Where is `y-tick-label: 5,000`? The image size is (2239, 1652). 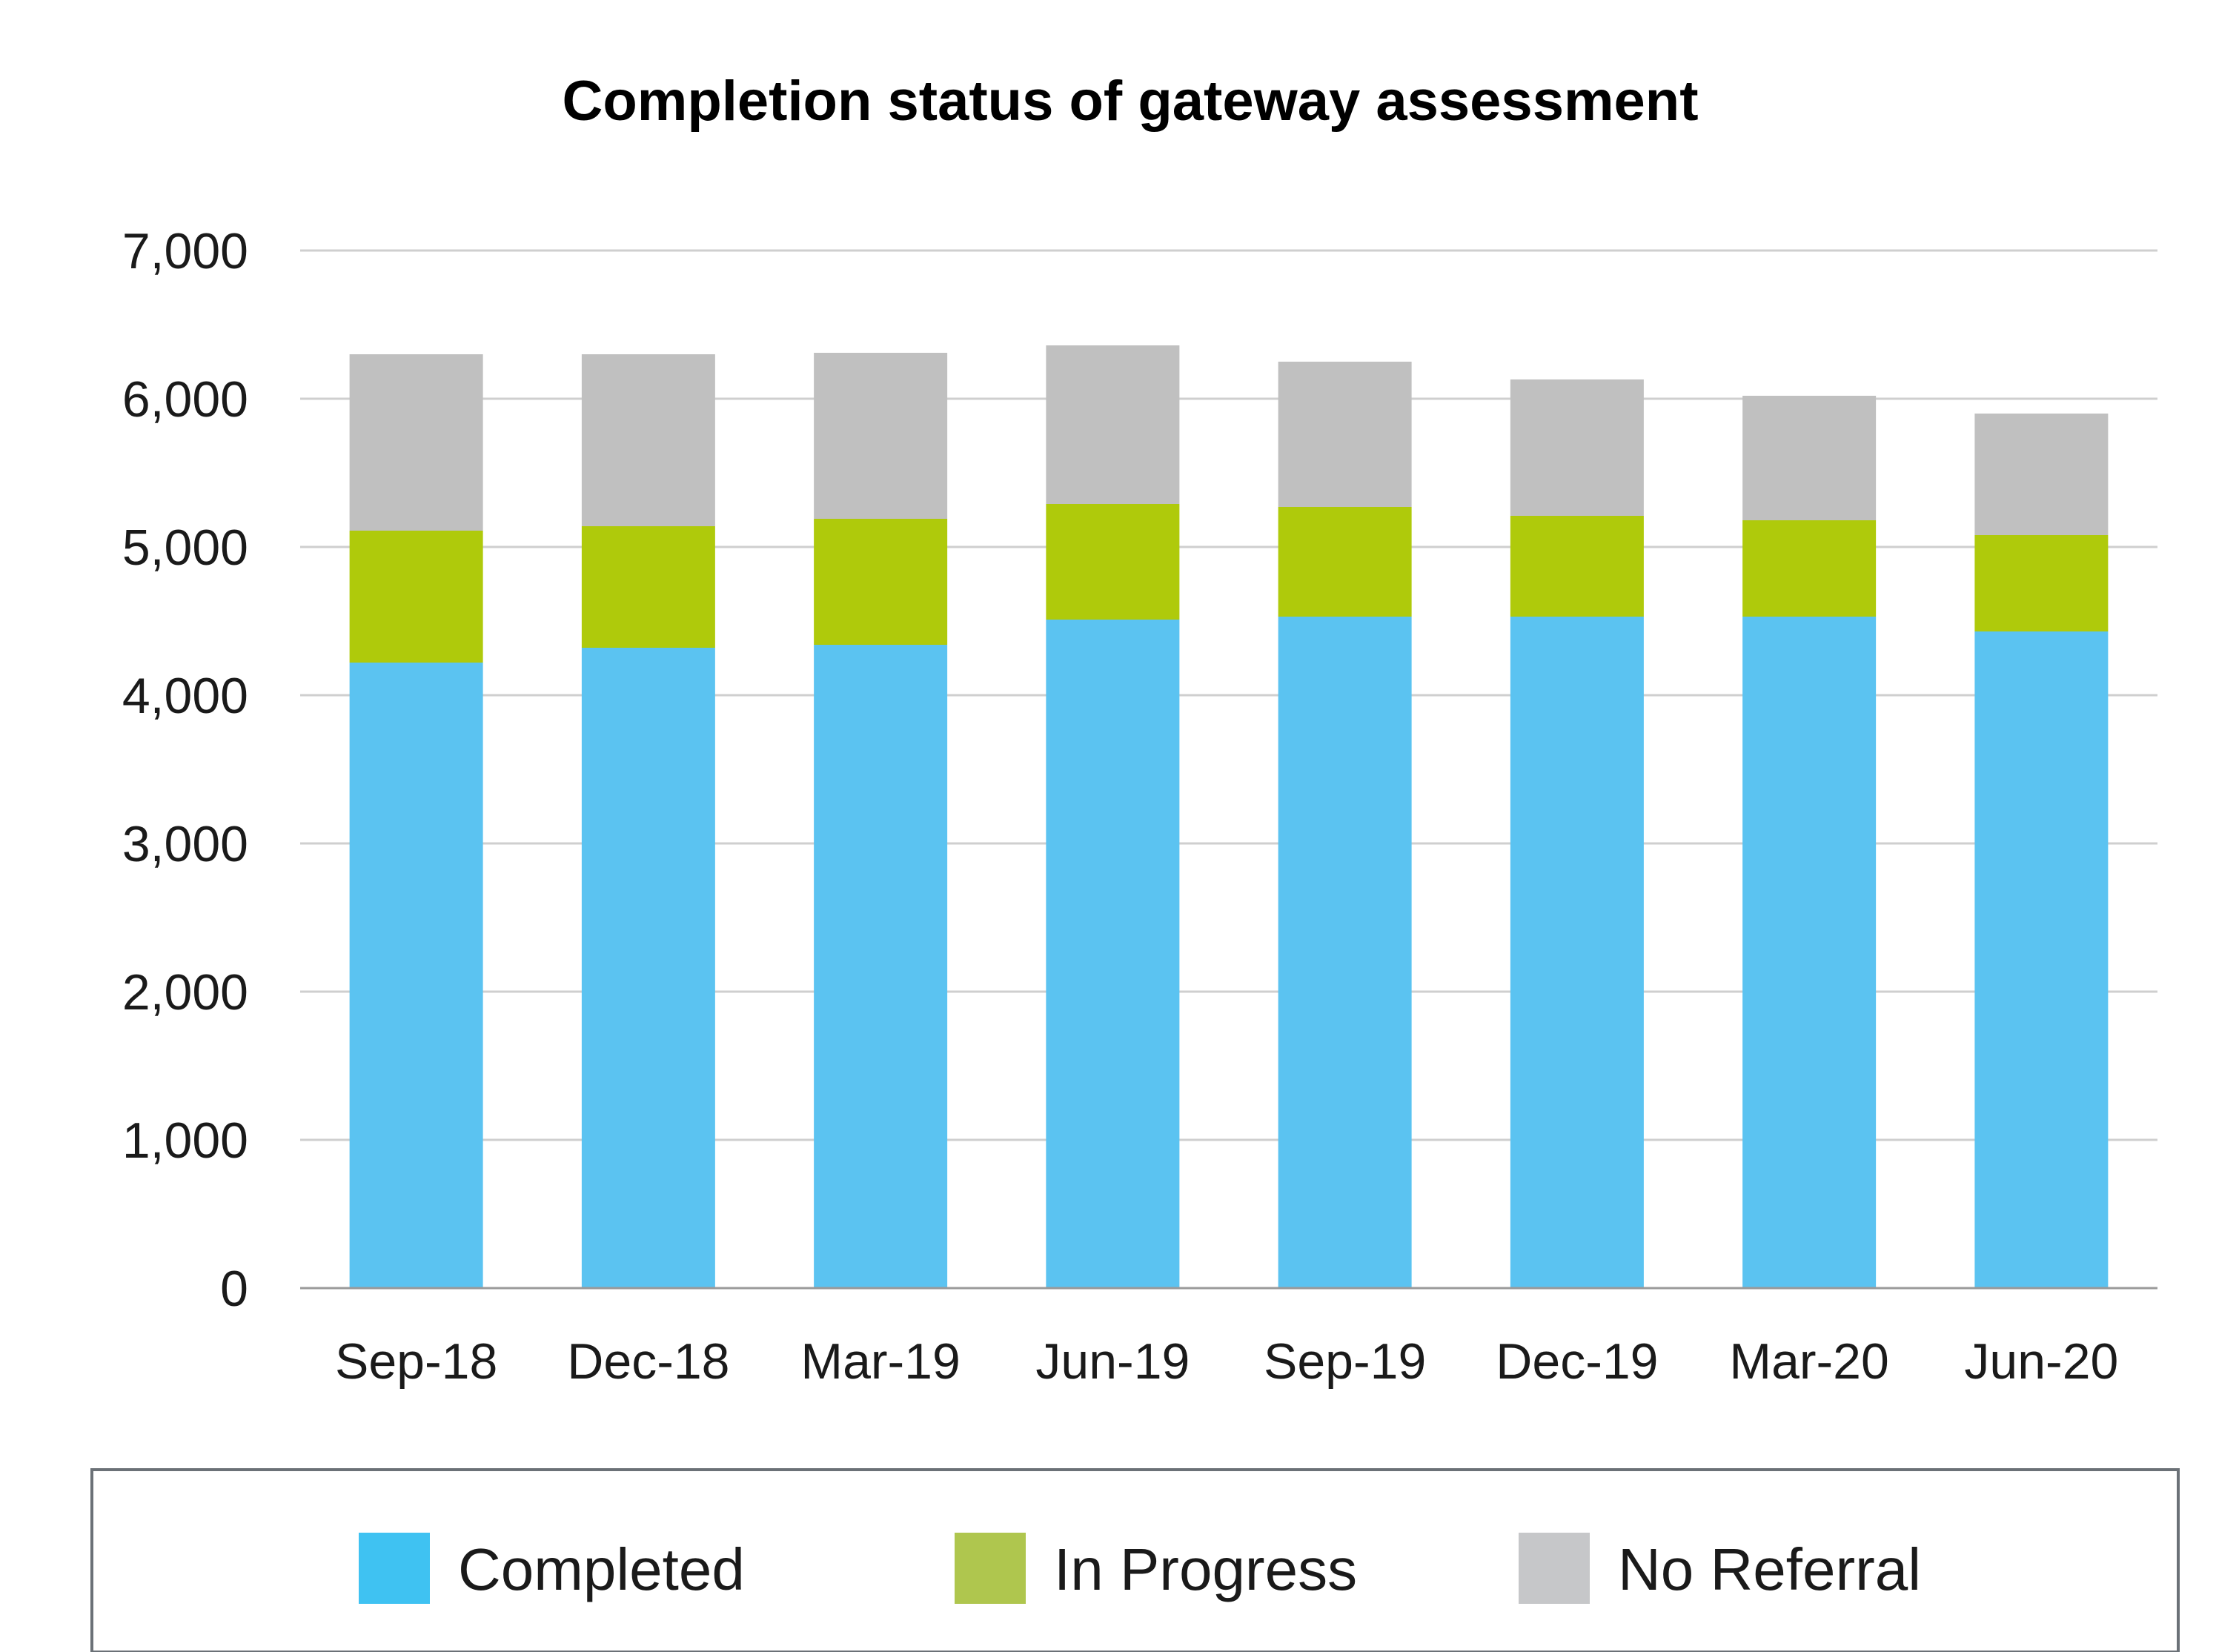 y-tick-label: 5,000 is located at coordinates (185, 548).